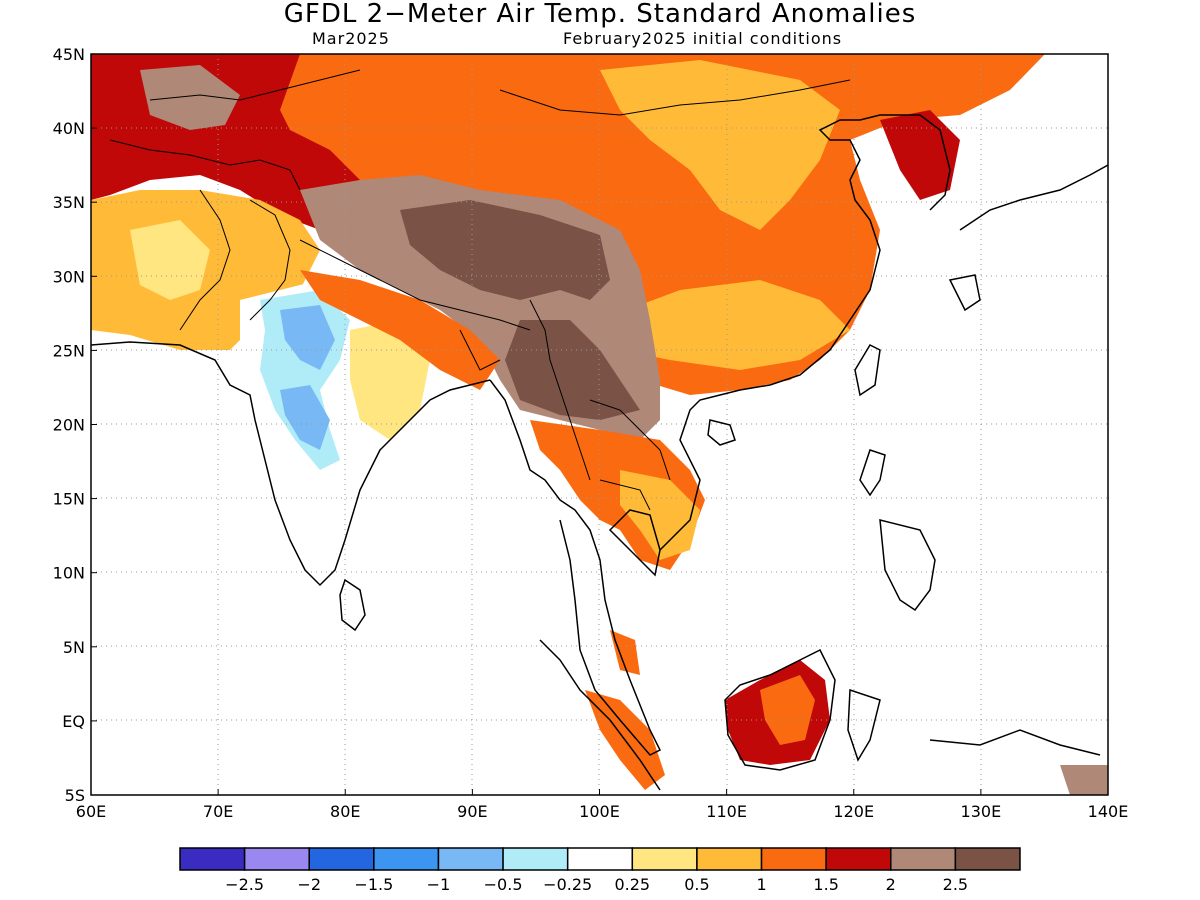  What do you see at coordinates (787, 710) in the screenshot?
I see `anomaly-region-borneo-orange` at bounding box center [787, 710].